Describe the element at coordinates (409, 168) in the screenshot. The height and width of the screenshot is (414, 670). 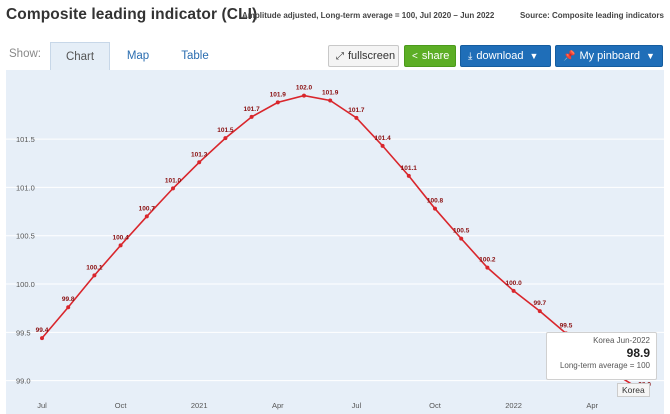
I see `data-label: 101.1` at that location.